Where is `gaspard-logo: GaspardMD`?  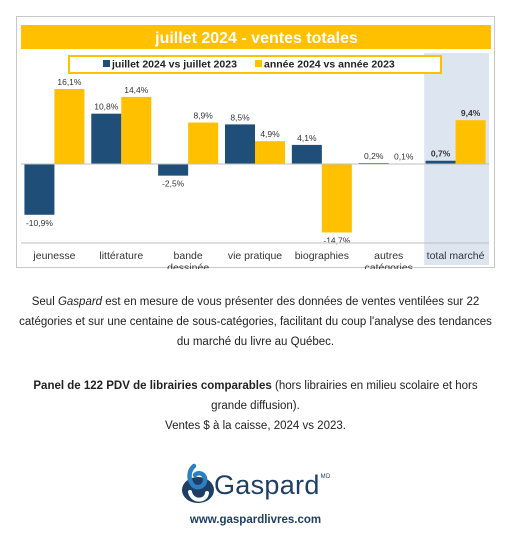 gaspard-logo: GaspardMD is located at coordinates (255, 486).